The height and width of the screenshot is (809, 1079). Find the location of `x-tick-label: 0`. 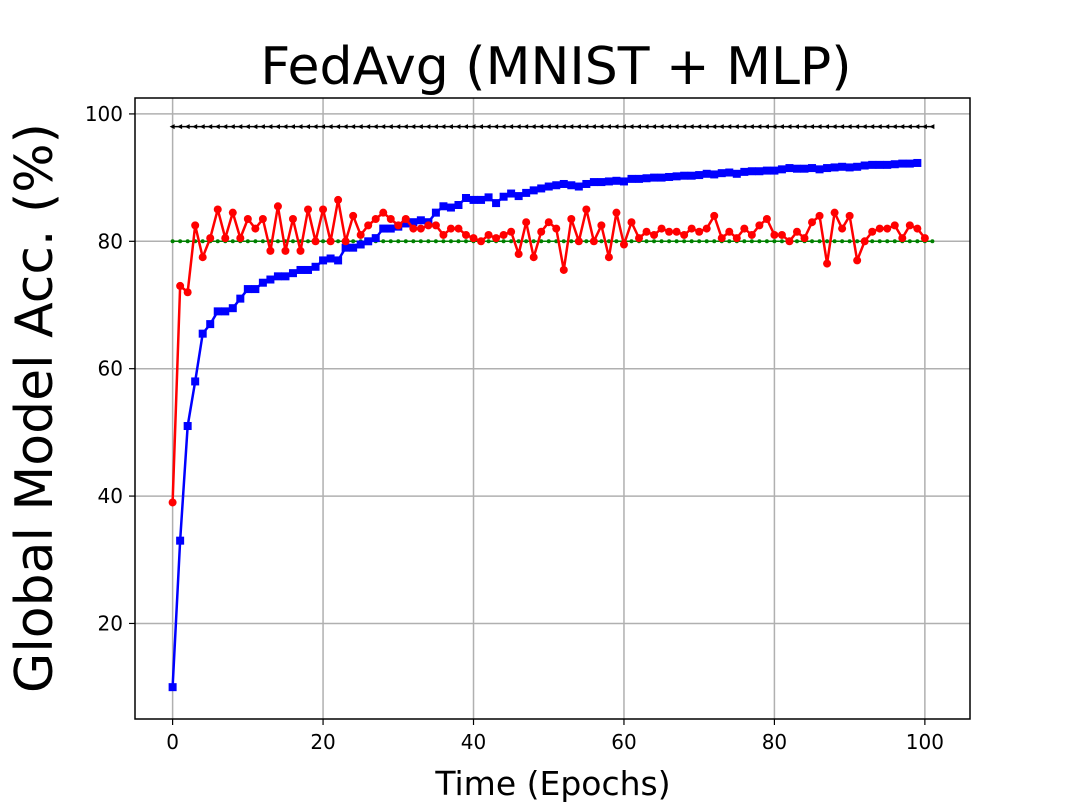

x-tick-label: 0 is located at coordinates (172, 742).